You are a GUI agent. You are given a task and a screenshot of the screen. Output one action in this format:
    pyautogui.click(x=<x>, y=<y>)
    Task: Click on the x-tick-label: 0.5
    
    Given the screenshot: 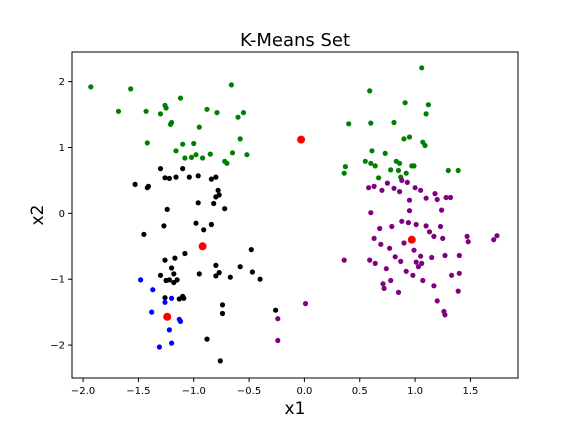 What is the action you would take?
    pyautogui.click(x=360, y=391)
    